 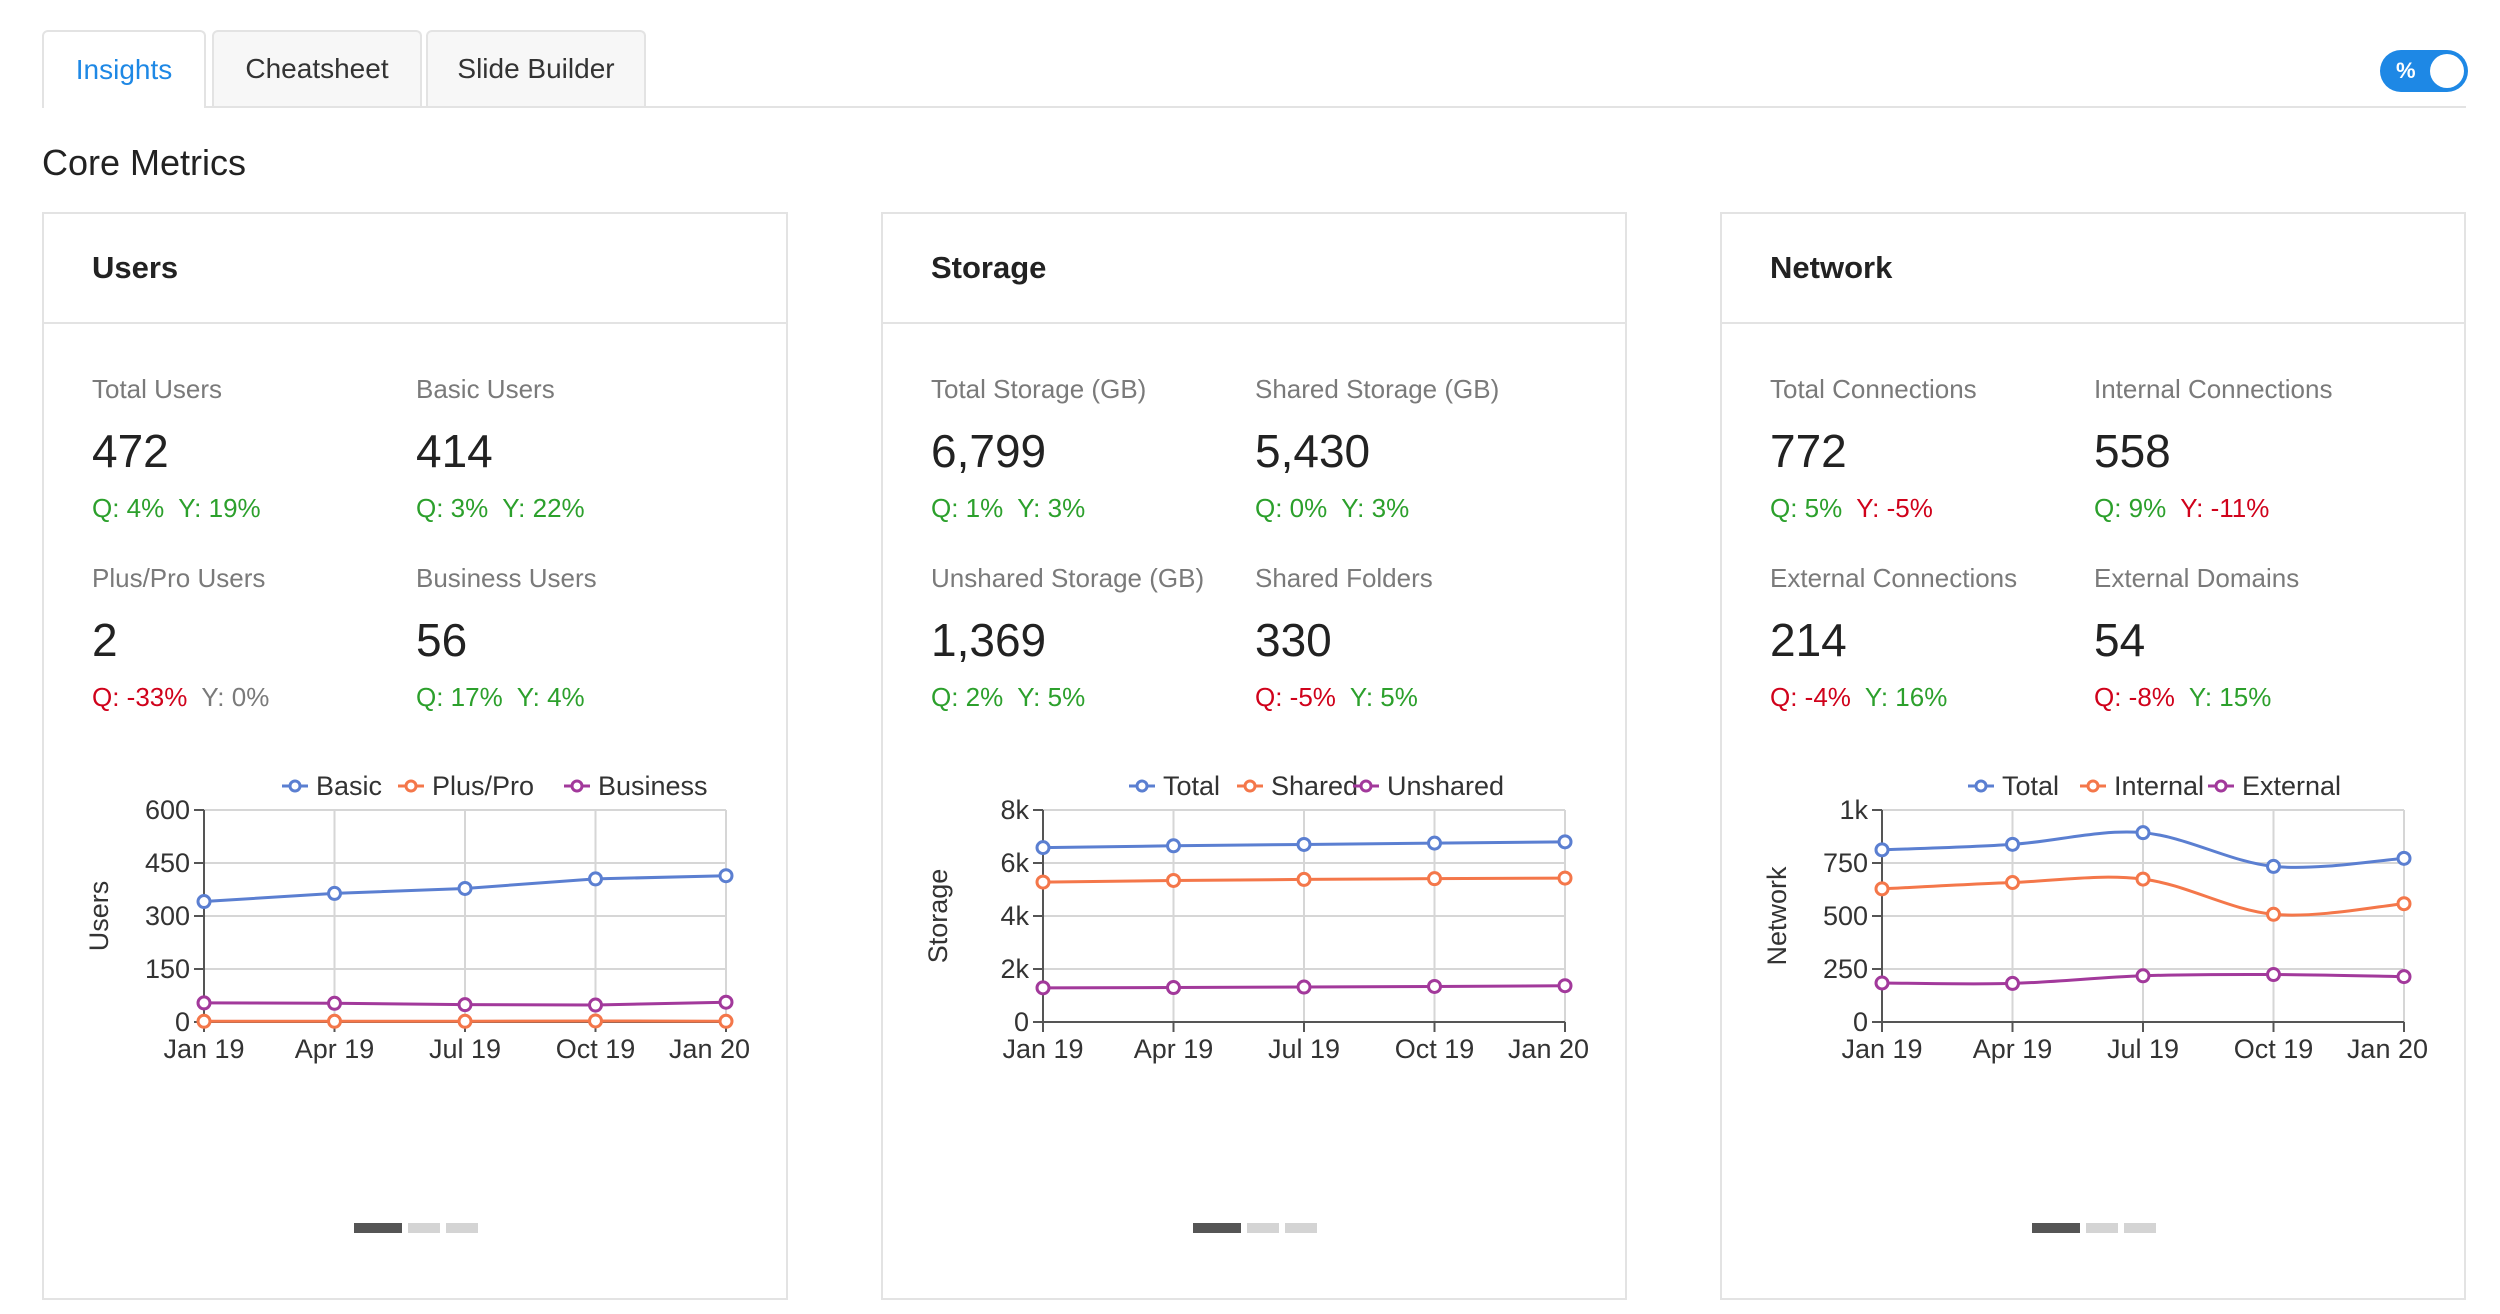 What do you see at coordinates (1894, 508) in the screenshot?
I see `year-change: Y: -5%` at bounding box center [1894, 508].